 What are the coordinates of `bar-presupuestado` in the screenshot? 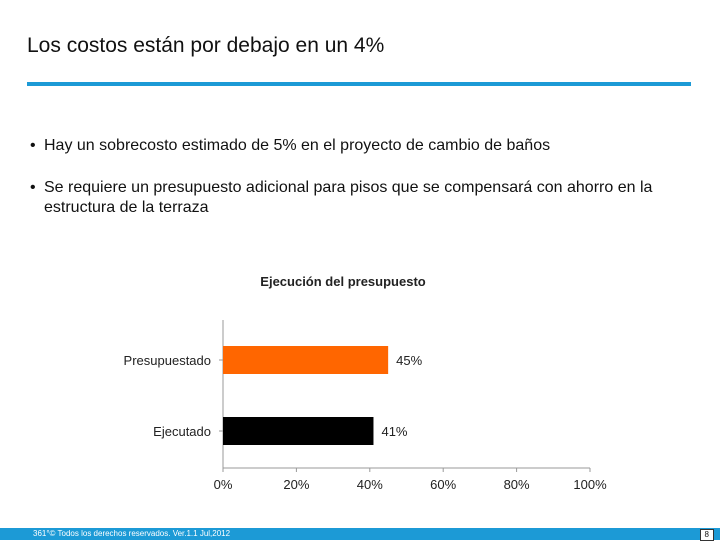 It's located at (306, 360).